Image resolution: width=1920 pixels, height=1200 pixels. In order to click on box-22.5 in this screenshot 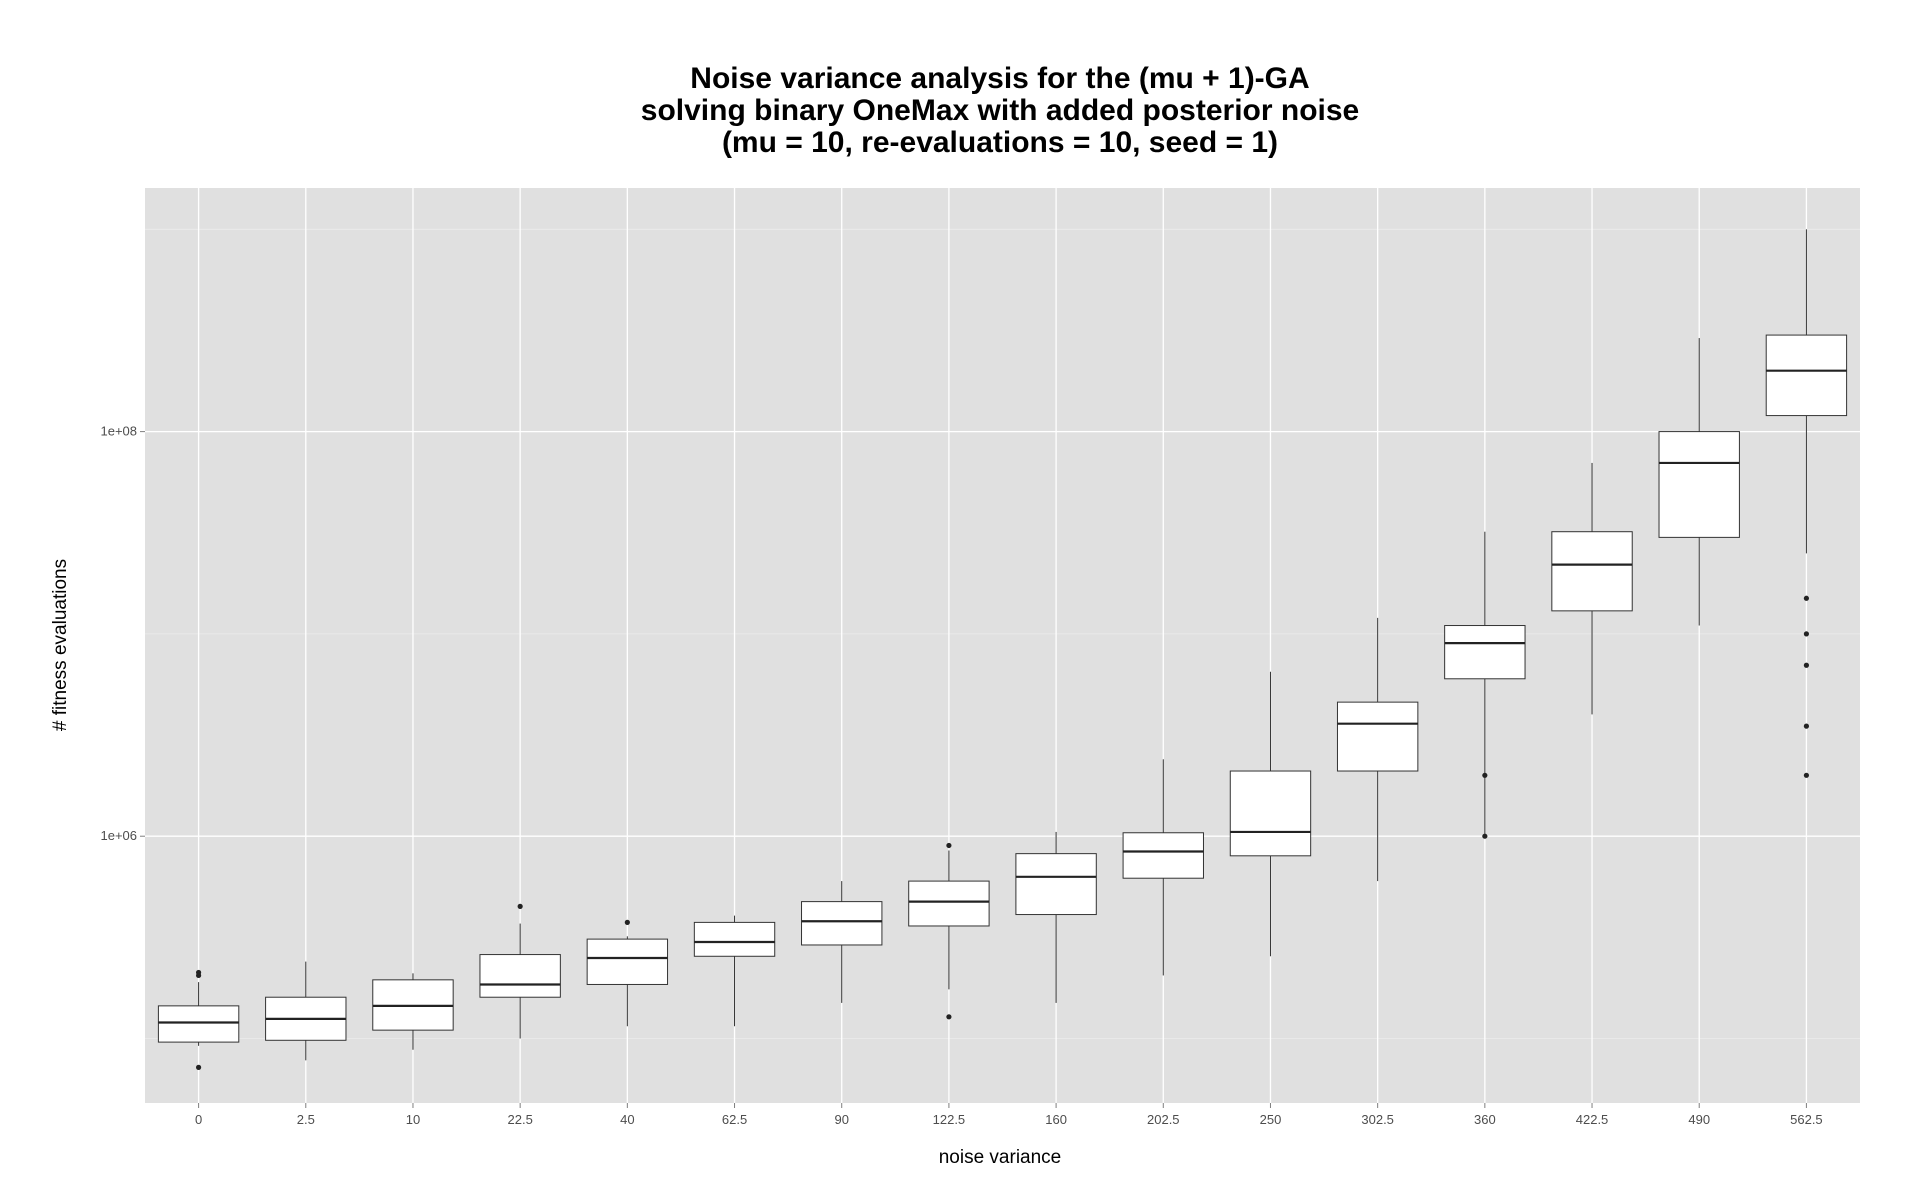, I will do `click(520, 971)`.